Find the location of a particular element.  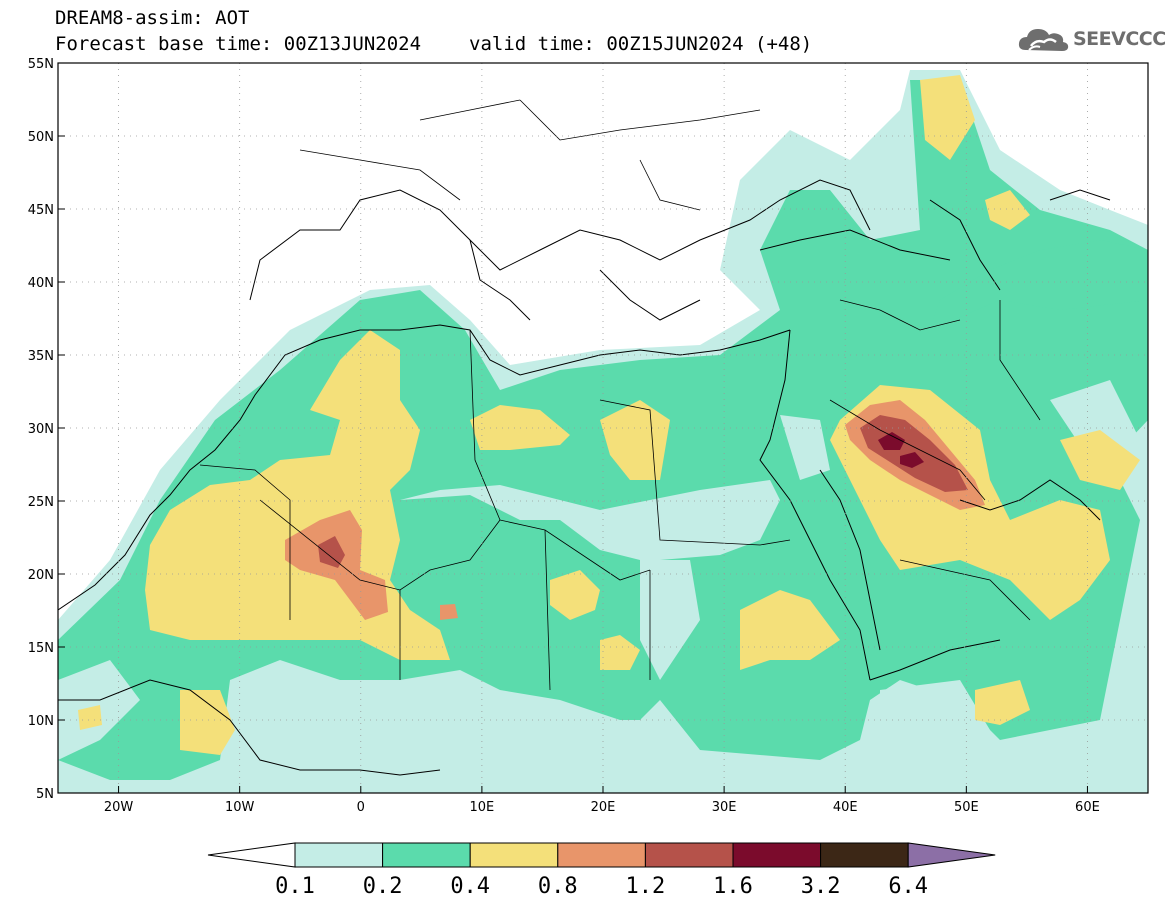

colorbar-label: 0.2 is located at coordinates (383, 886).